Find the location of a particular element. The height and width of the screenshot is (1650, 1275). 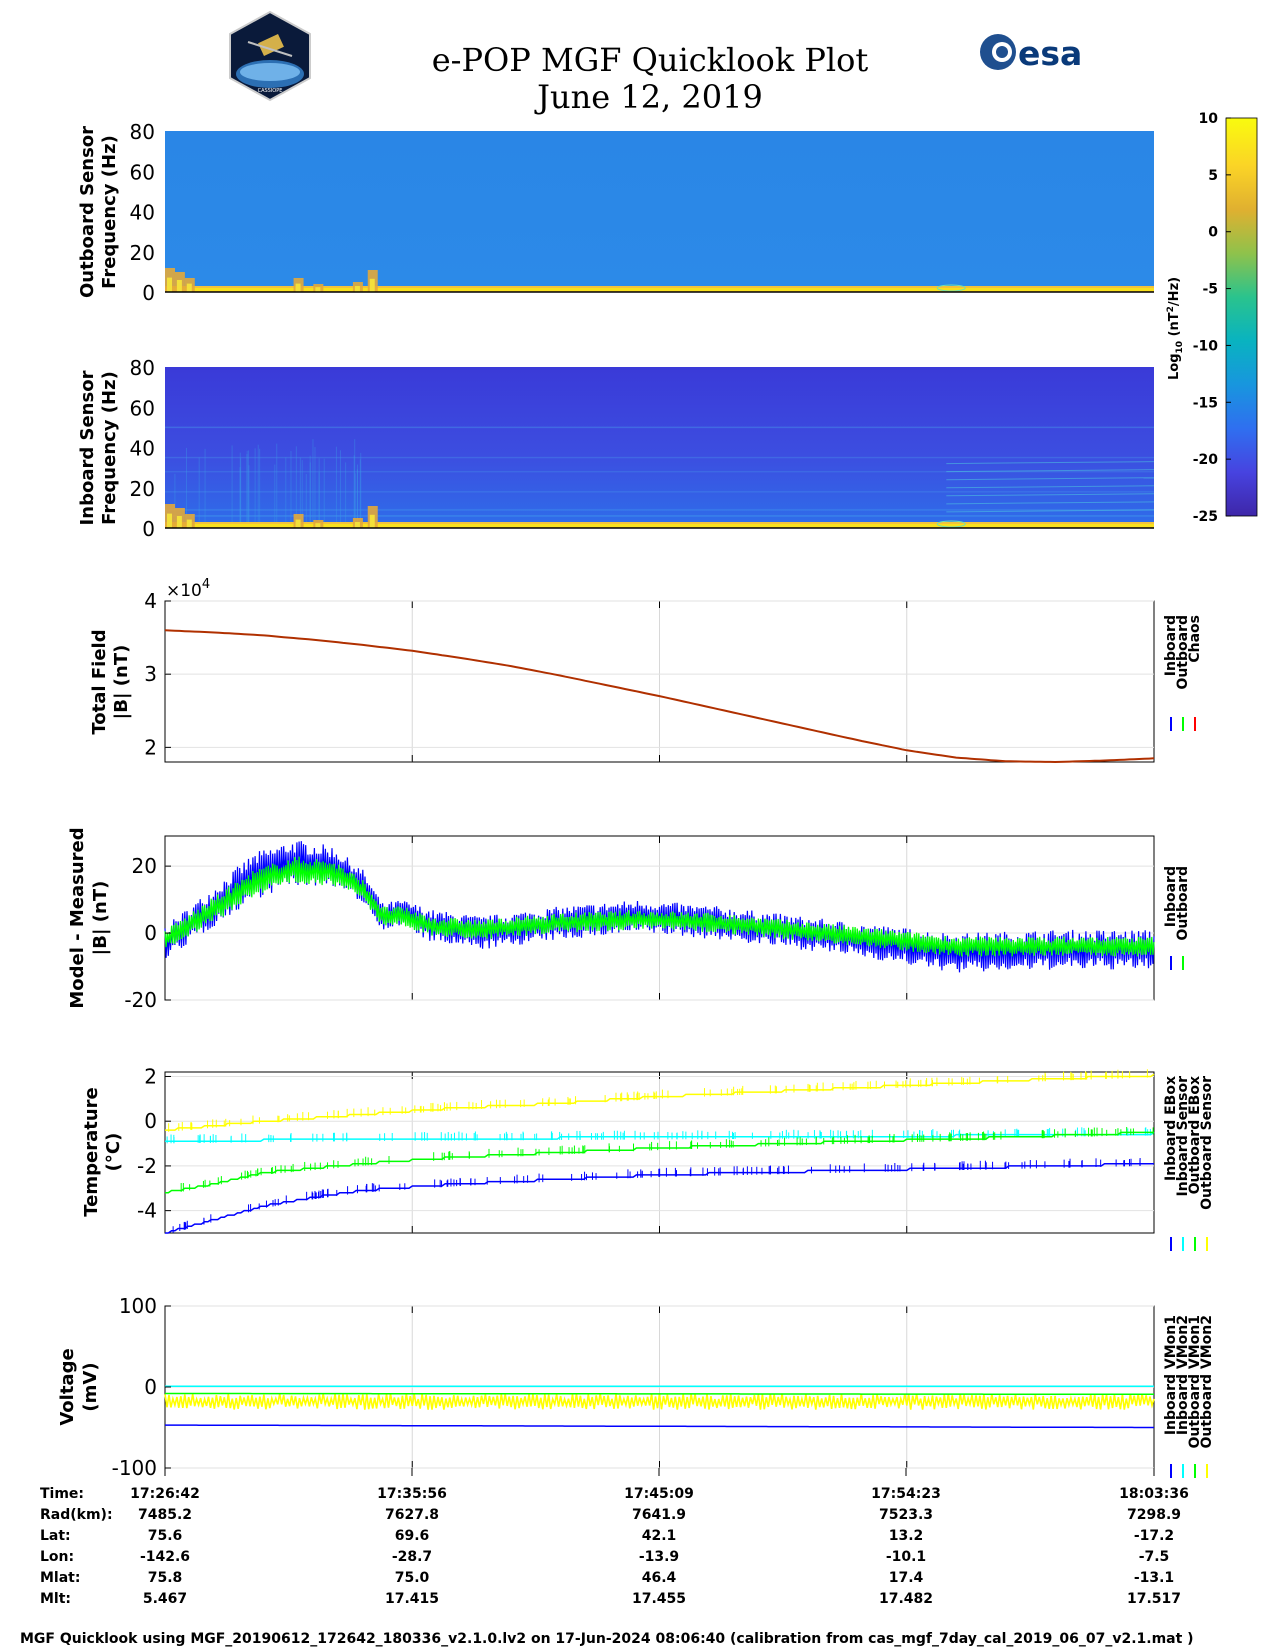

model-measured-series is located at coordinates (659, 907).